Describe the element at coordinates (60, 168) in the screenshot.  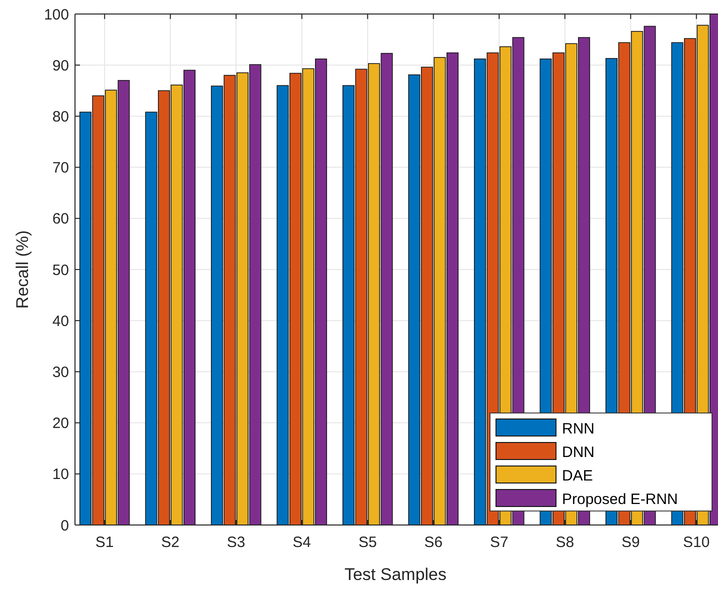
I see `y-tick-label: 70` at that location.